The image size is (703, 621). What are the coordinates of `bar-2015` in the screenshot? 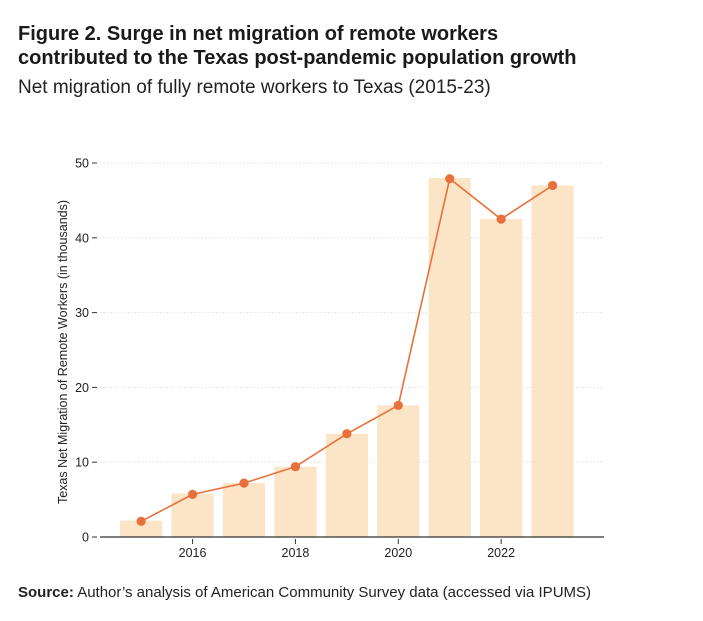 It's located at (141, 528).